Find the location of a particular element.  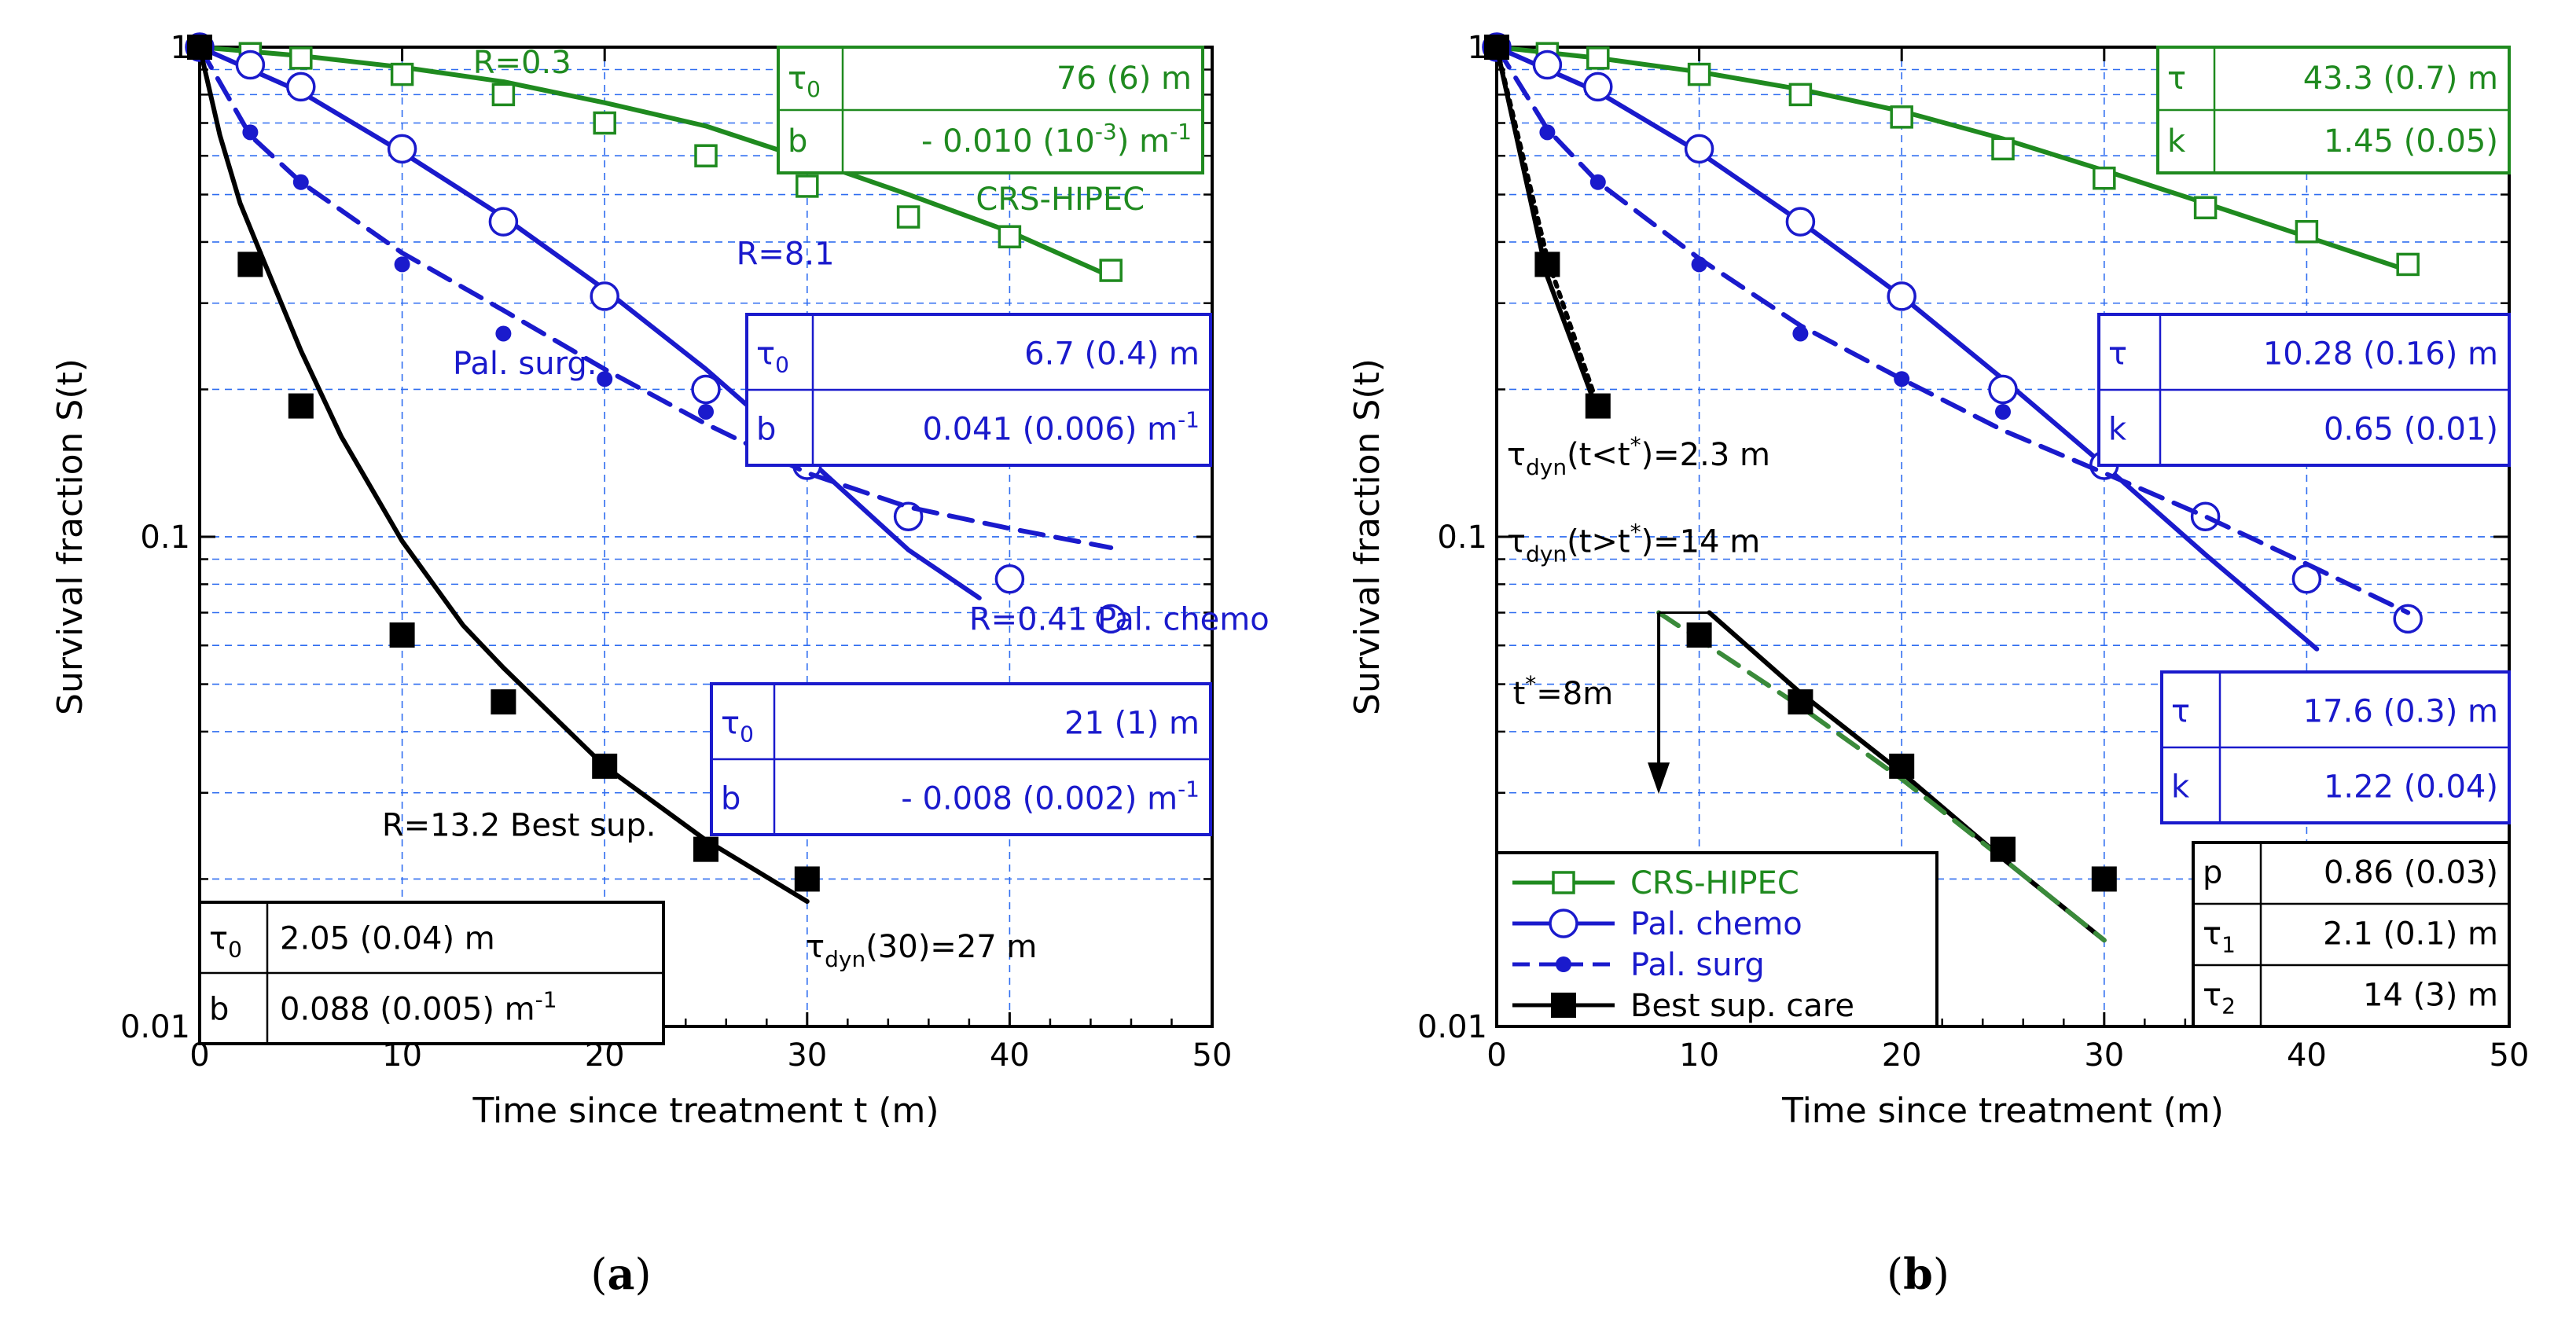

panel-a-y-axis-title: Survival fraction S(t) is located at coordinates (70, 536).